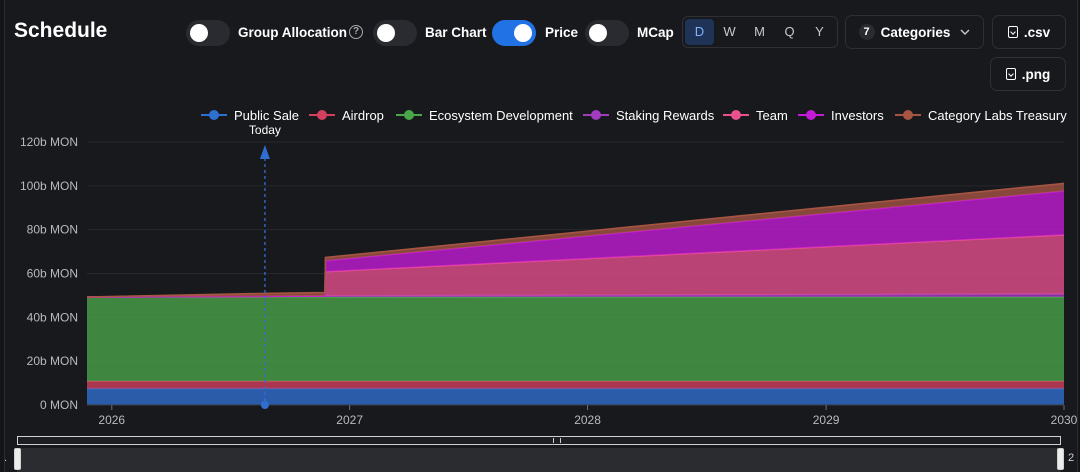 Image resolution: width=1080 pixels, height=472 pixels. What do you see at coordinates (1036, 74) in the screenshot?
I see `png-label: .png` at bounding box center [1036, 74].